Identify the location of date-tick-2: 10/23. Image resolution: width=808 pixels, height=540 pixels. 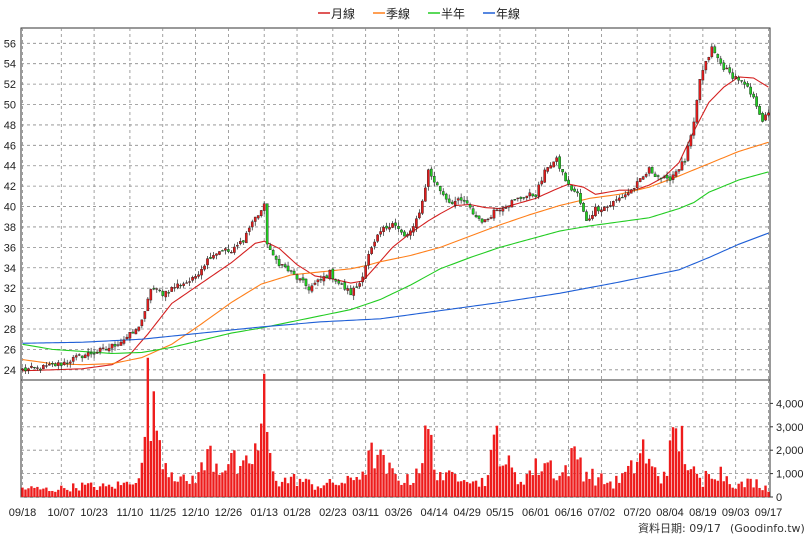
(94, 513).